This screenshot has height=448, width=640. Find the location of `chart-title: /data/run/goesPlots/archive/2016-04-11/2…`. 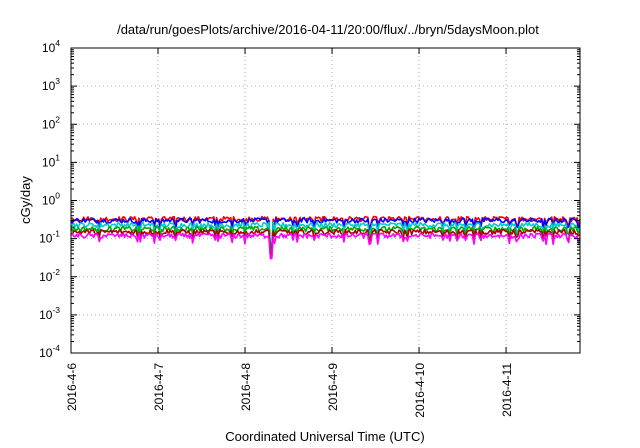

chart-title: /data/run/goesPlots/archive/2016-04-11/2… is located at coordinates (328, 29).